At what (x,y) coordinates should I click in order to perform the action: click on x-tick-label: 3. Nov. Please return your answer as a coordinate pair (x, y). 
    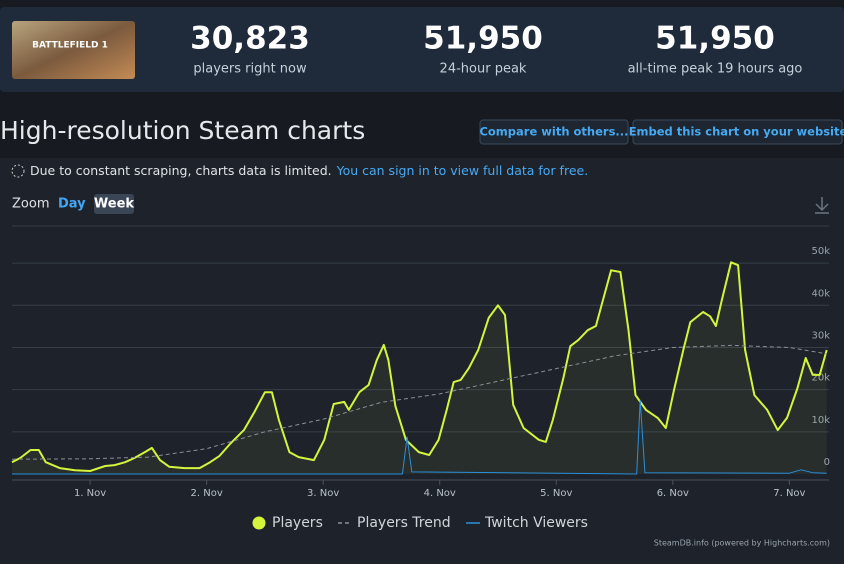
    Looking at the image, I should click on (323, 493).